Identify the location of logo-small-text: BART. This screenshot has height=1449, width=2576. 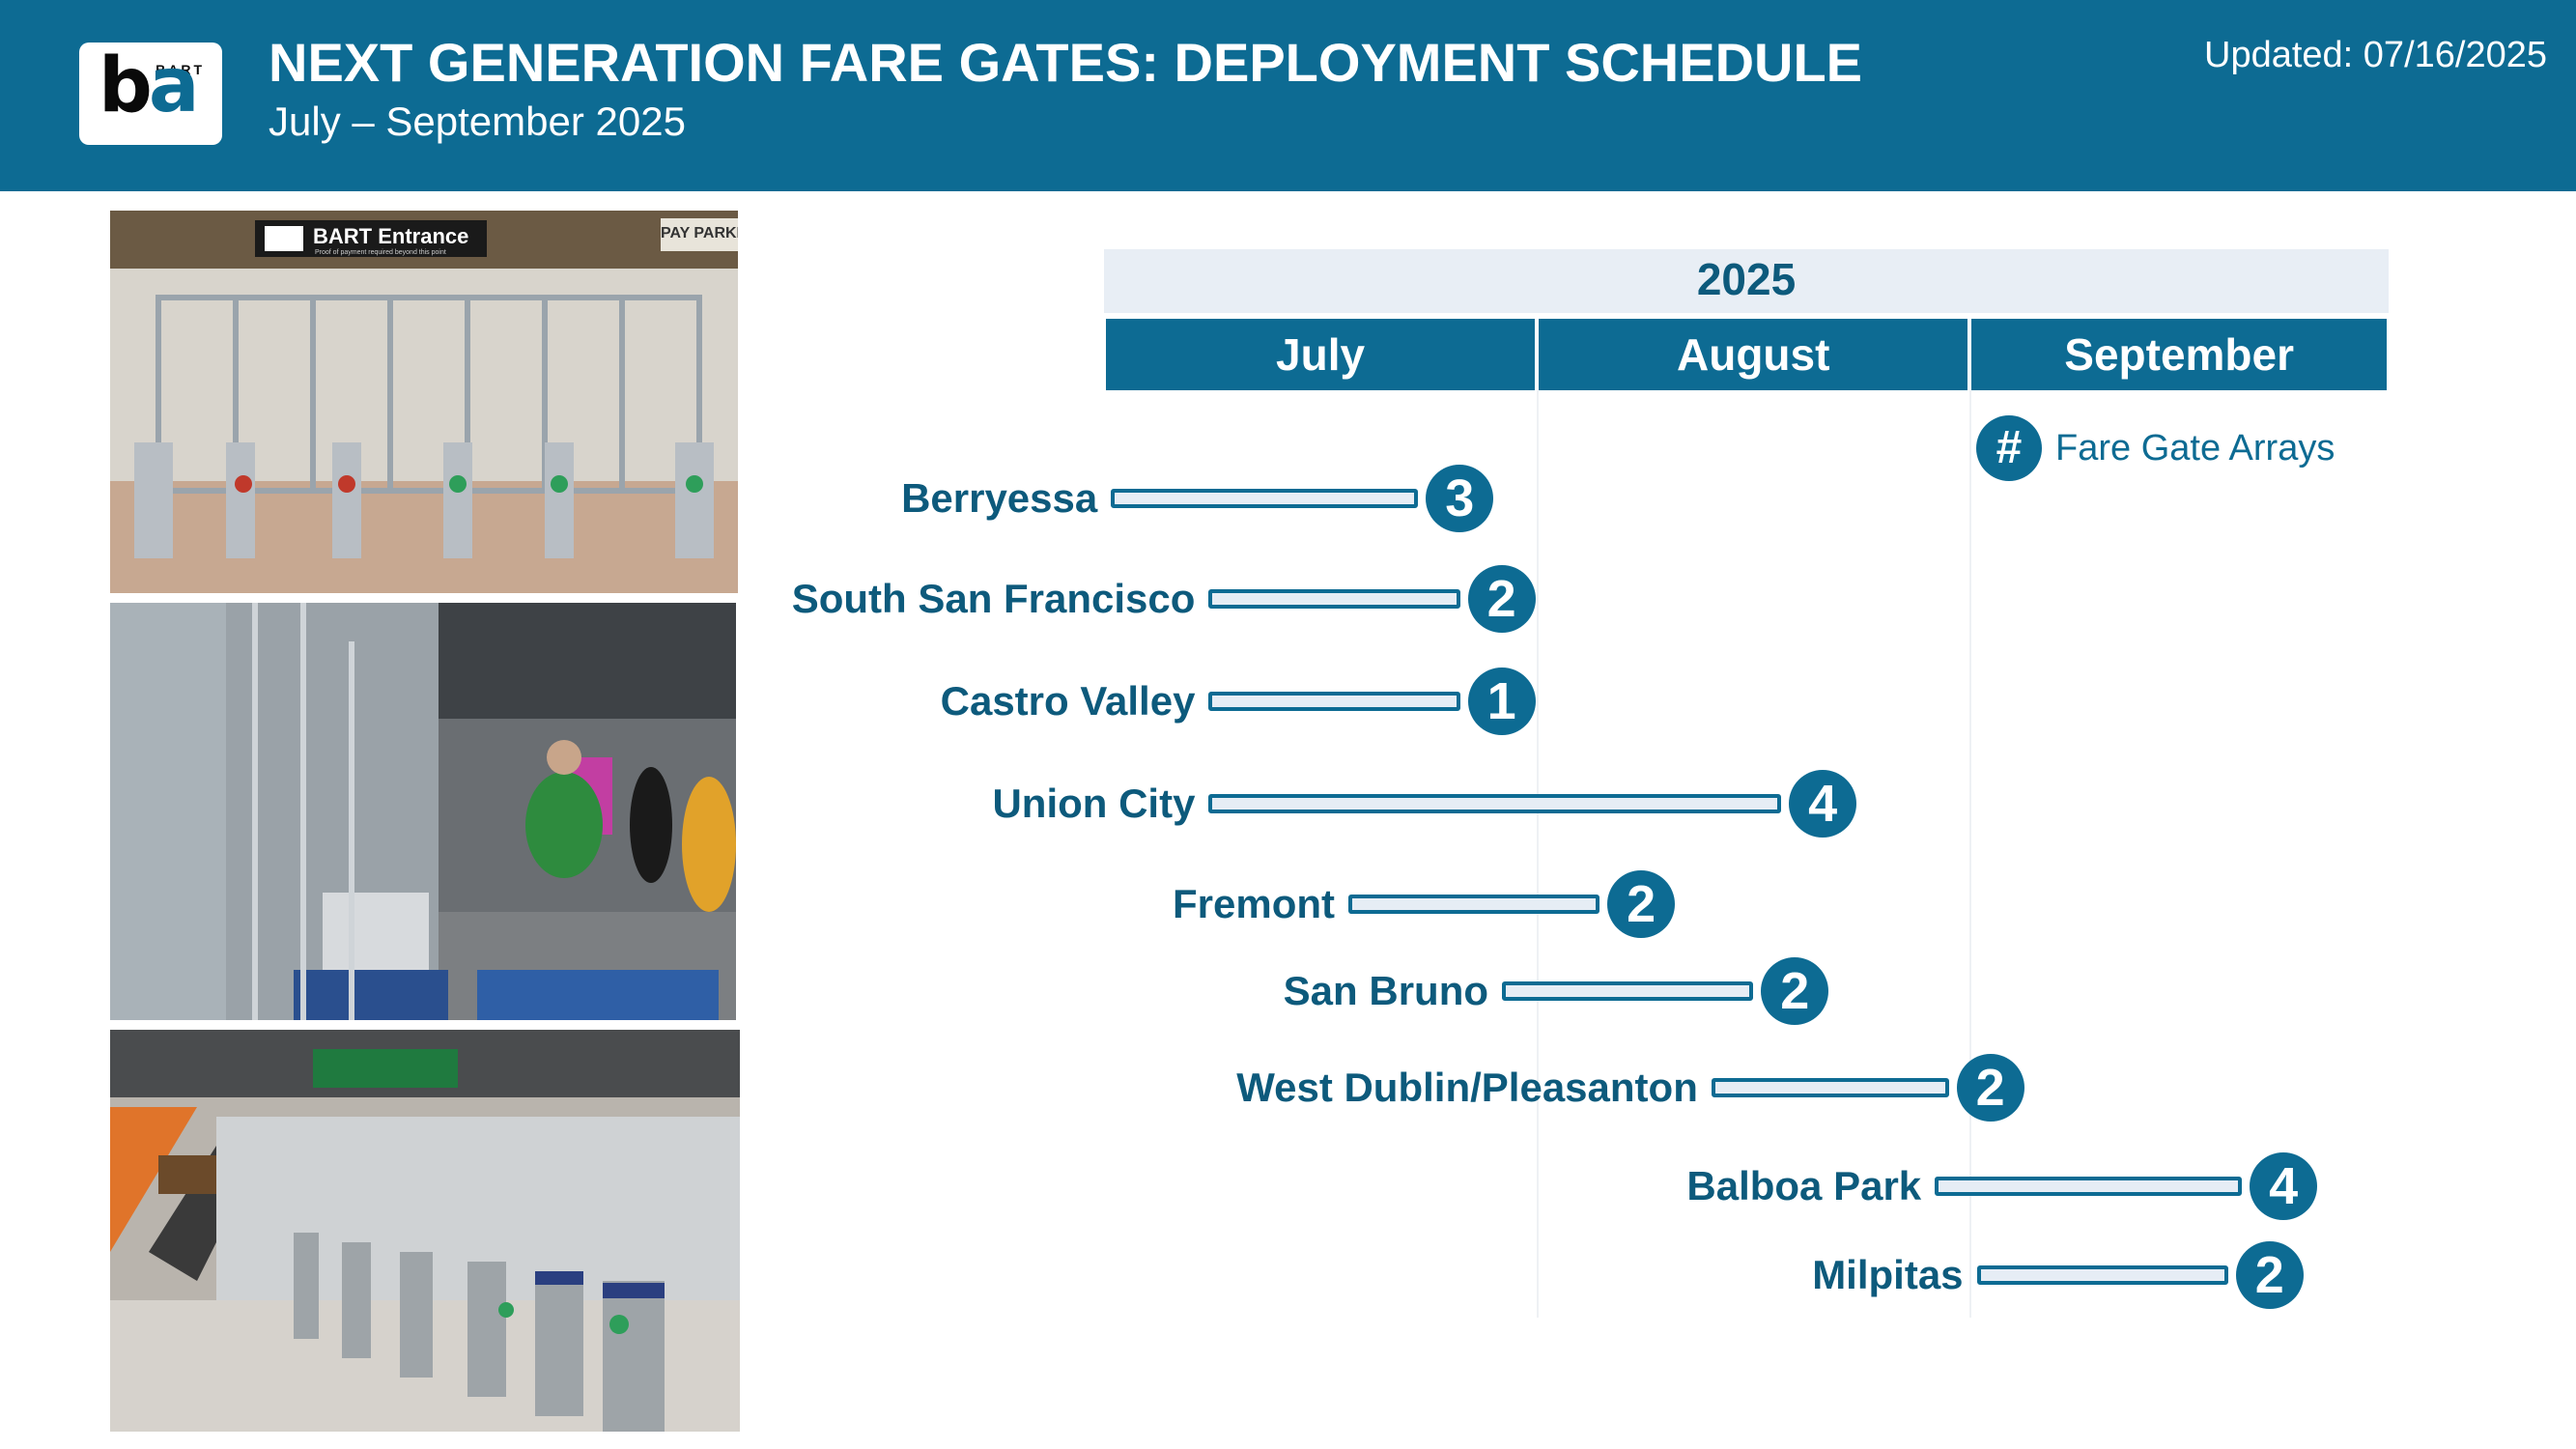
(180, 69).